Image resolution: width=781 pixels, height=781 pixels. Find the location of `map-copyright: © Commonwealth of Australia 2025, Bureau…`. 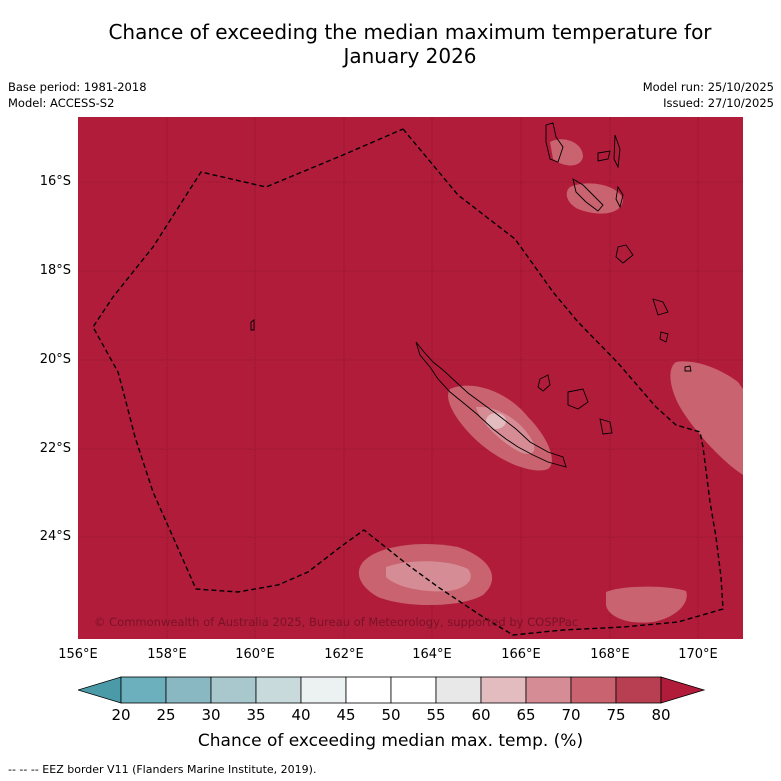

map-copyright: © Commonwealth of Australia 2025, Bureau… is located at coordinates (336, 622).